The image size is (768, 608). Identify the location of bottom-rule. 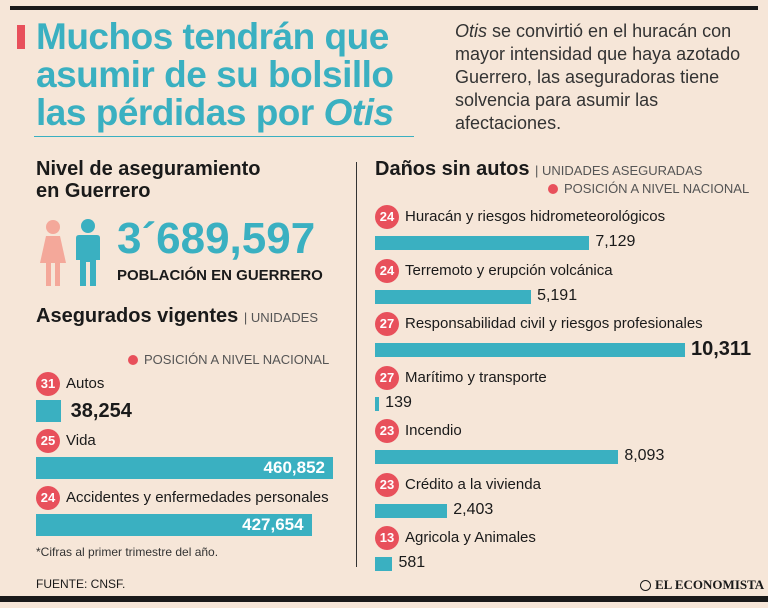
(384, 599).